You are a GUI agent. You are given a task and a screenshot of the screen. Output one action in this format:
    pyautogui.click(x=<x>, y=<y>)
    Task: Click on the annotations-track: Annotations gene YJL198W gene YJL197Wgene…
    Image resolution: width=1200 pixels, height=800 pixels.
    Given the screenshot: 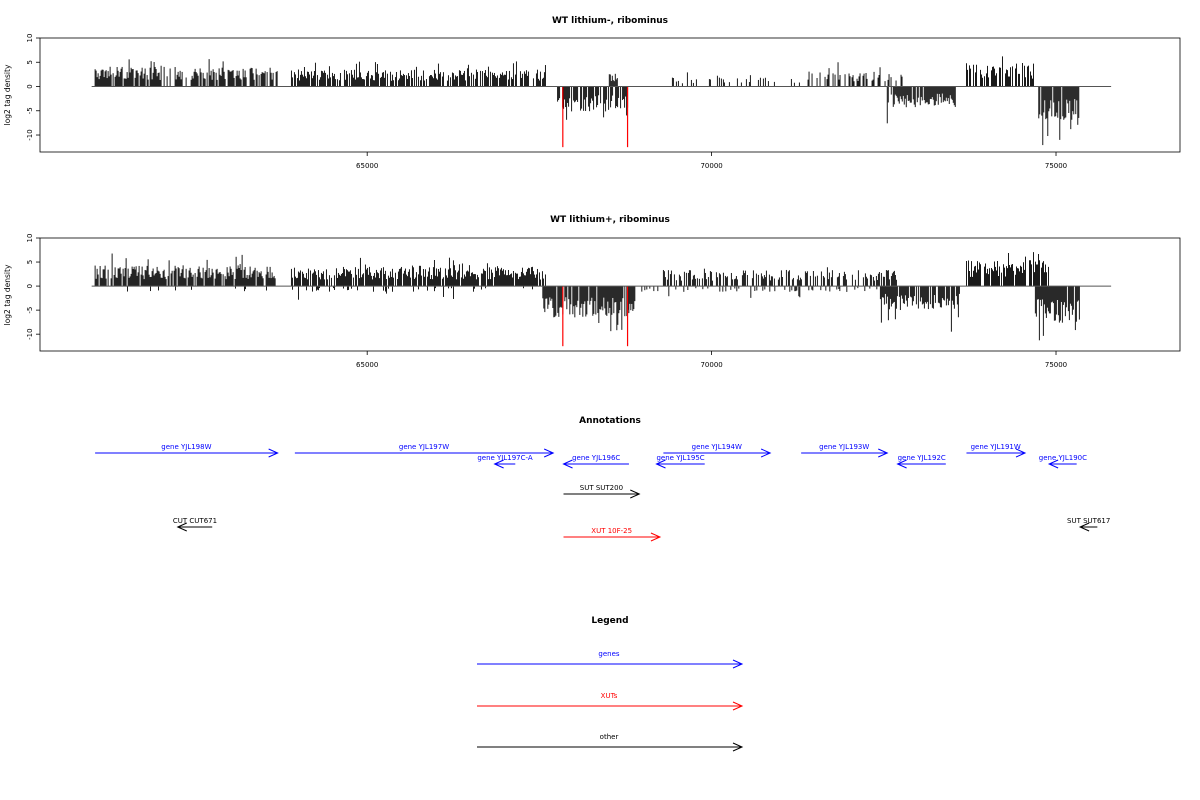 What is the action you would take?
    pyautogui.click(x=602, y=479)
    